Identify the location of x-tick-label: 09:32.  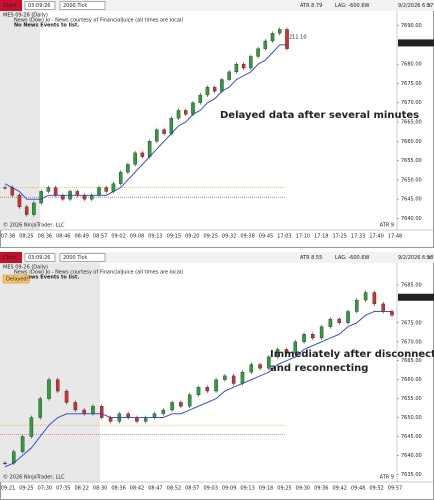
(229, 237).